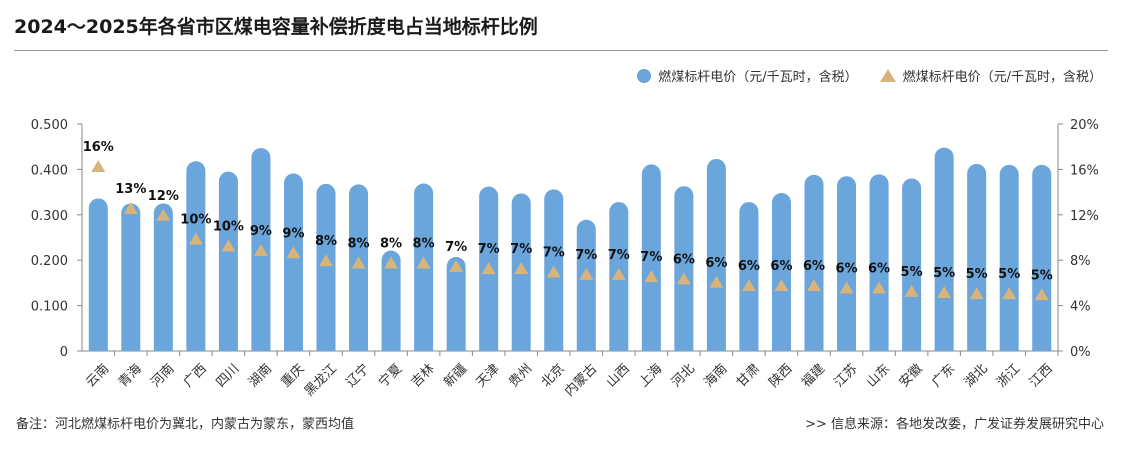  I want to click on legend-triangle-label: 燃煤标杆电价（元/千瓦时，含税）, so click(1002, 77).